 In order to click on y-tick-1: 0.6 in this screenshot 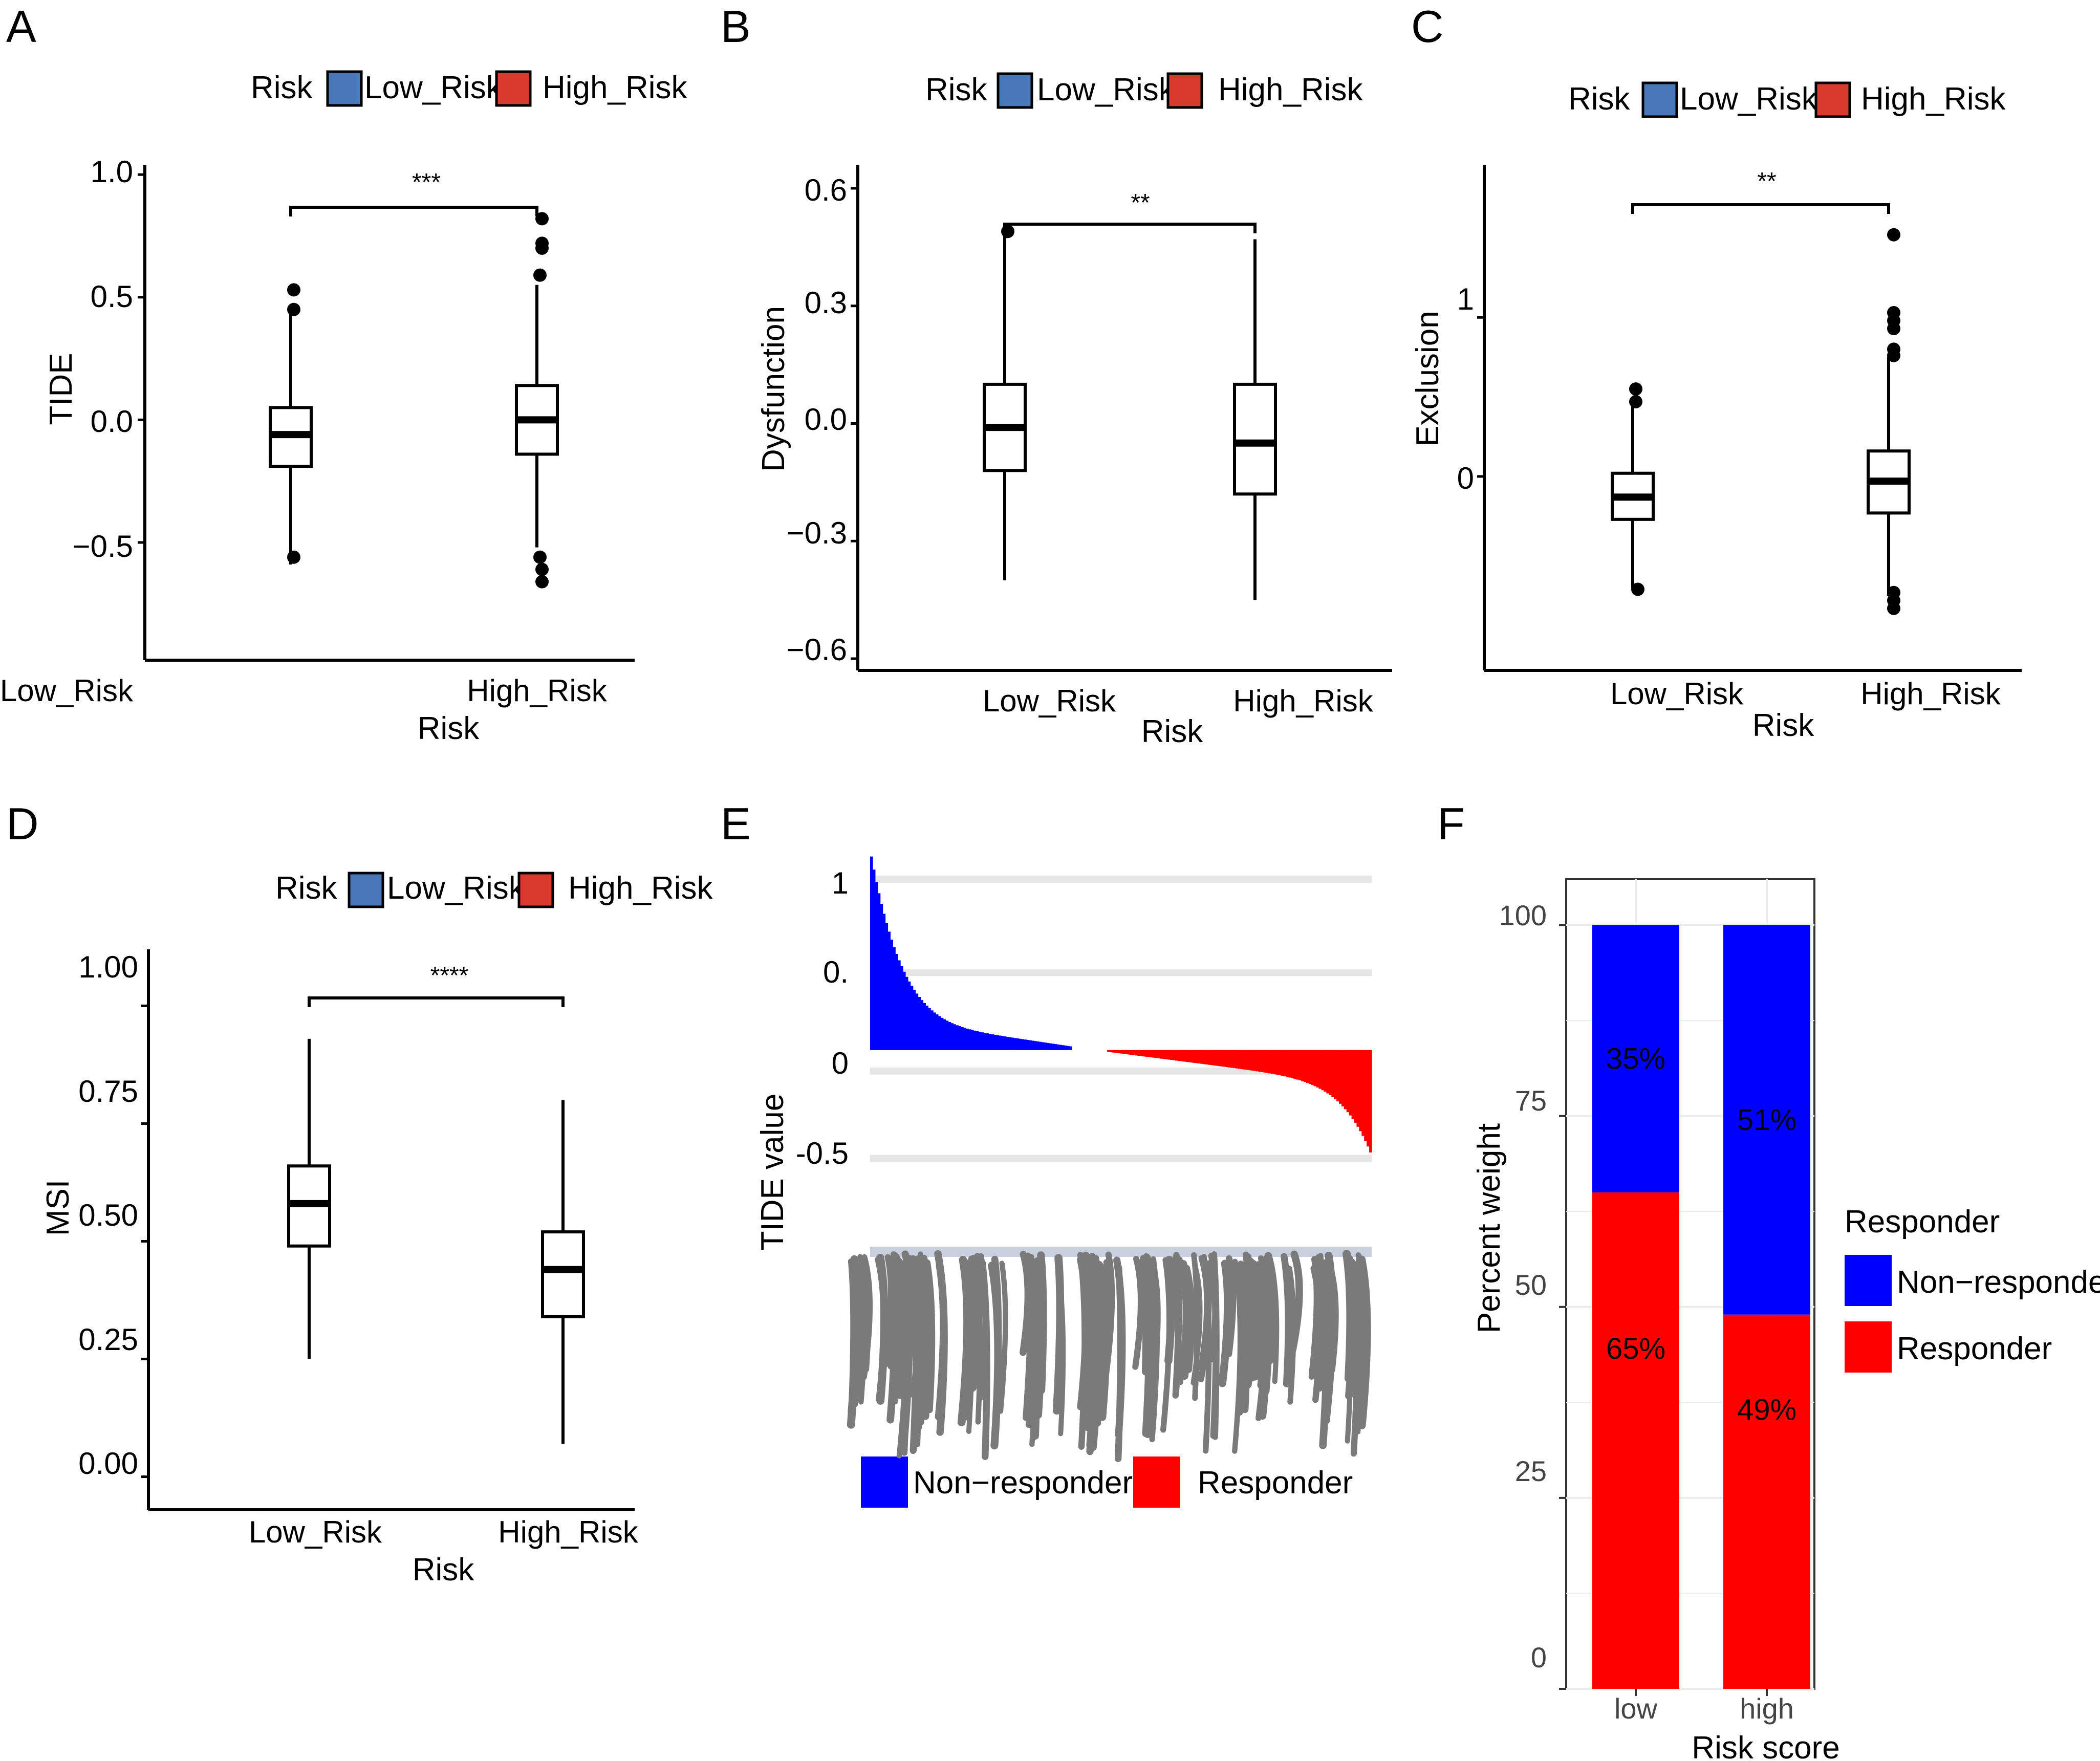, I will do `click(826, 190)`.